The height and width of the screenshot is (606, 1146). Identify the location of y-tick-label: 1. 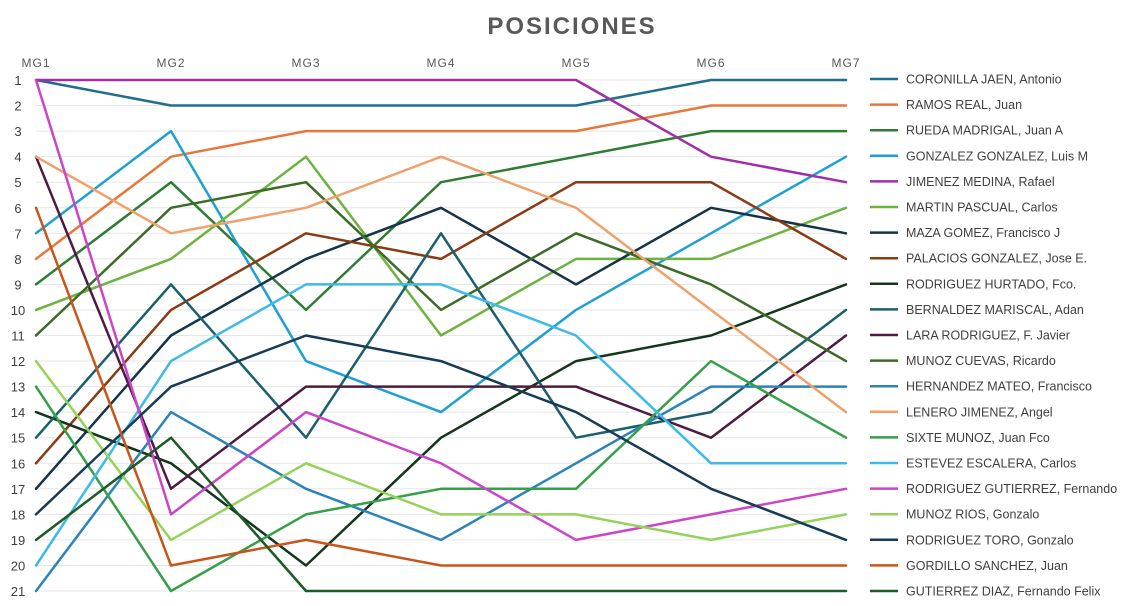
(17, 80).